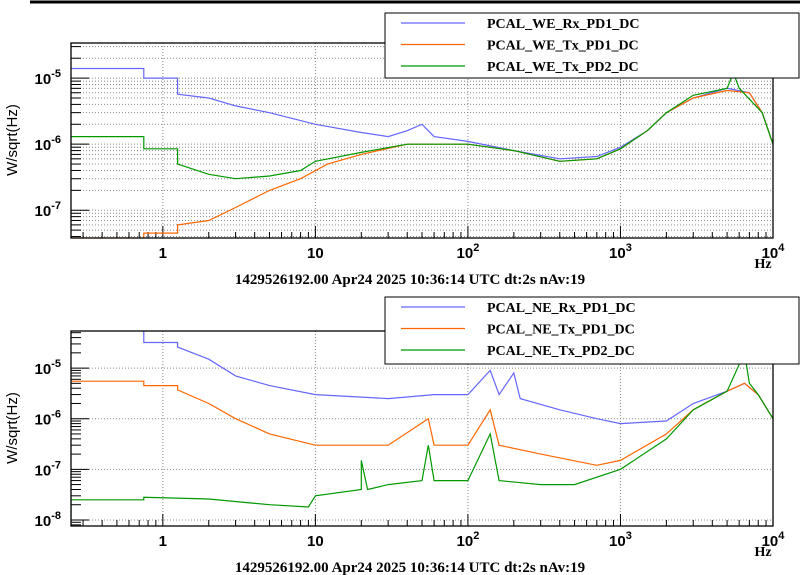 Image resolution: width=806 pixels, height=575 pixels. What do you see at coordinates (563, 46) in the screenshot?
I see `legend-label: PCAL_WE_Tx_PD1_DC` at bounding box center [563, 46].